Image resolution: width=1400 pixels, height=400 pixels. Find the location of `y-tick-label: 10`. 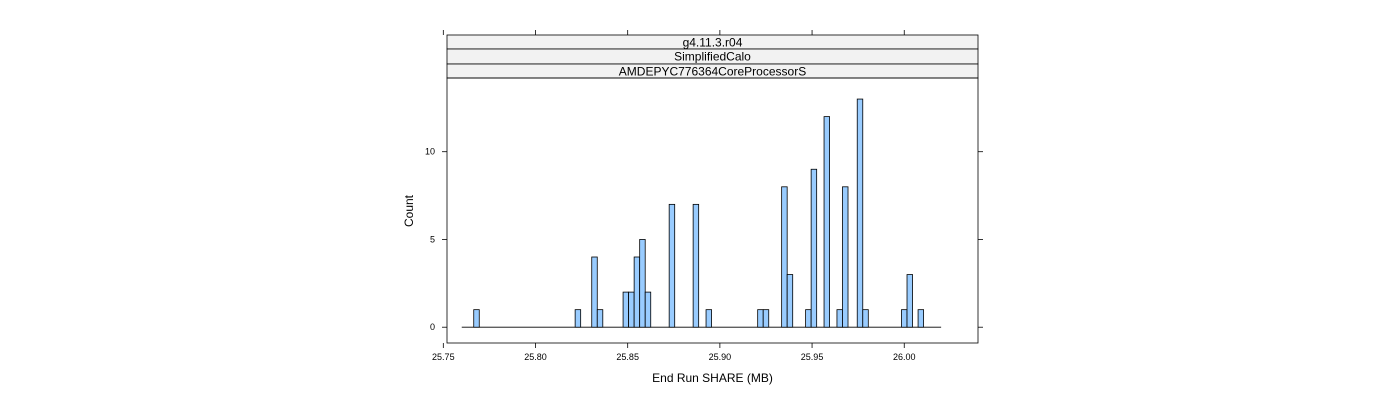

y-tick-label: 10 is located at coordinates (430, 152).